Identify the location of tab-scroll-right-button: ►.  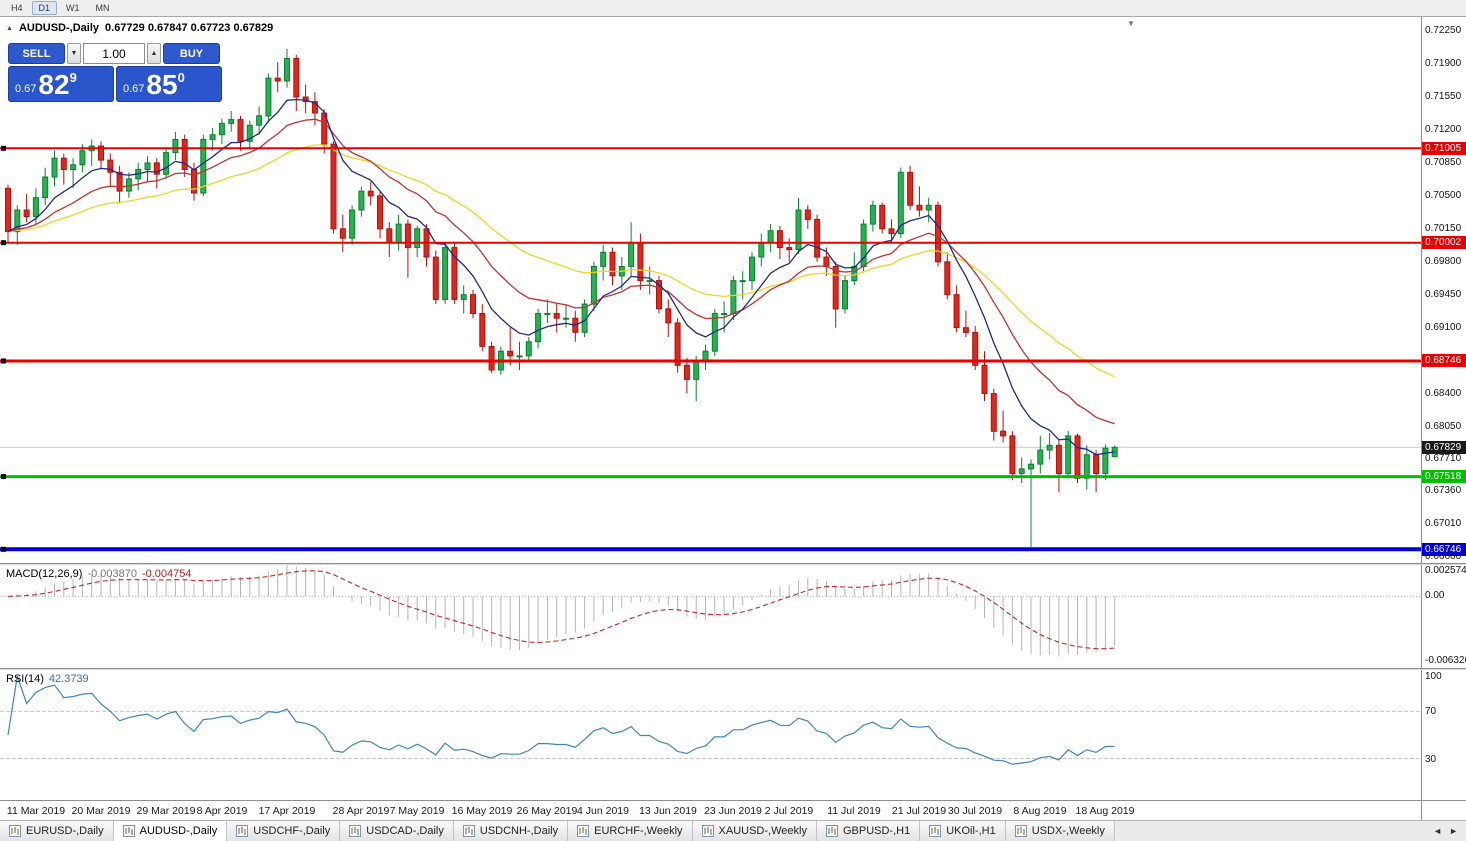
(1453, 831).